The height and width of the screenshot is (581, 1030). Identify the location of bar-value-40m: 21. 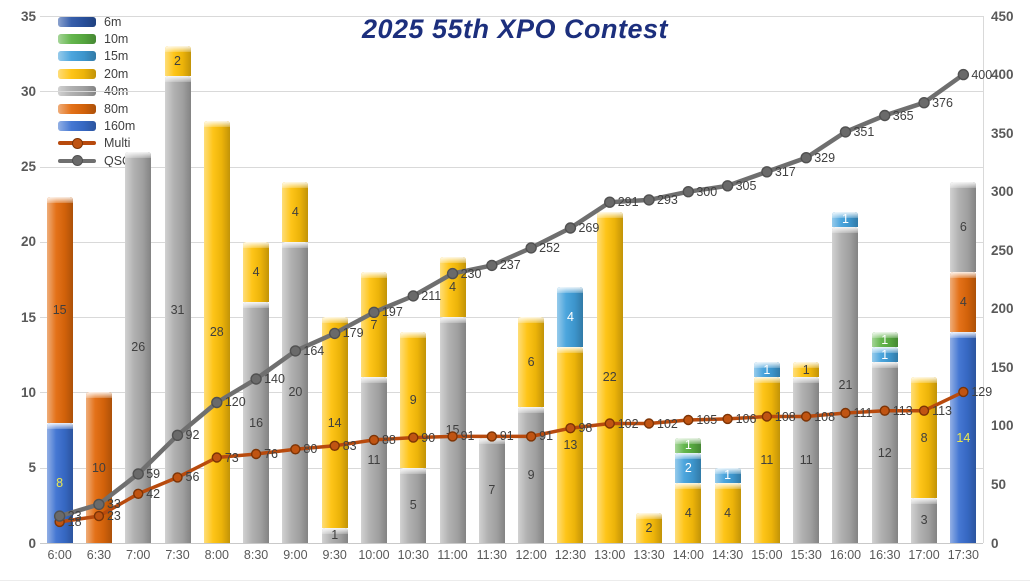
(845, 384).